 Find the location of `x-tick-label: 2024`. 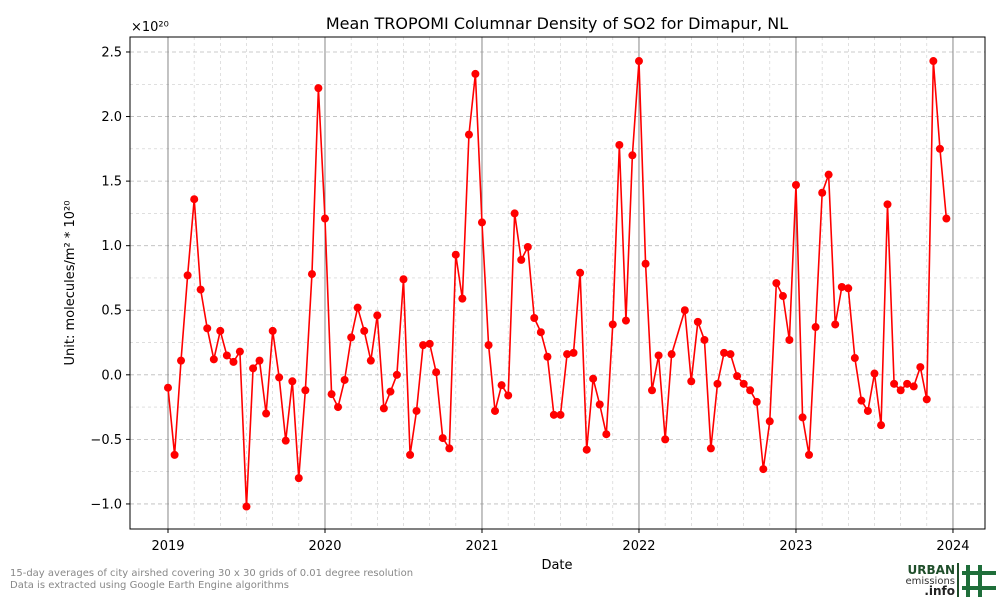

x-tick-label: 2024 is located at coordinates (952, 546).